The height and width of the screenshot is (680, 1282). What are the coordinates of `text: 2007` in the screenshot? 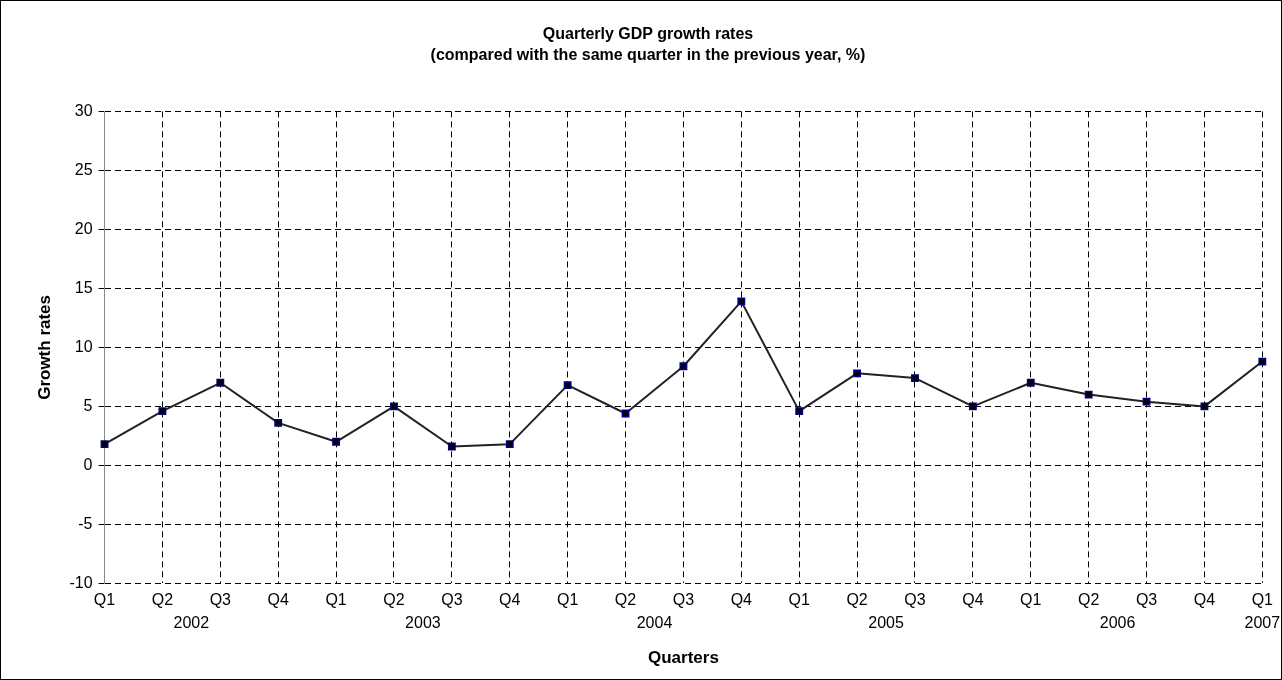 It's located at (1262, 622).